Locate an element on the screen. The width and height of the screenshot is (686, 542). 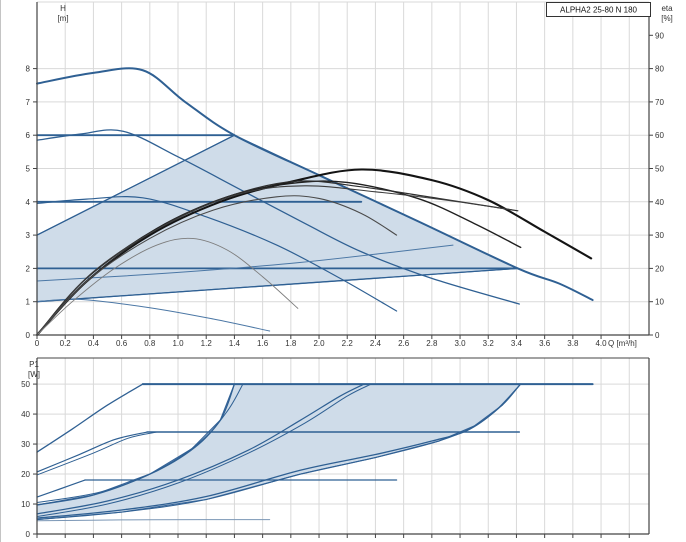
tick-label-x: 1.2 is located at coordinates (207, 343).